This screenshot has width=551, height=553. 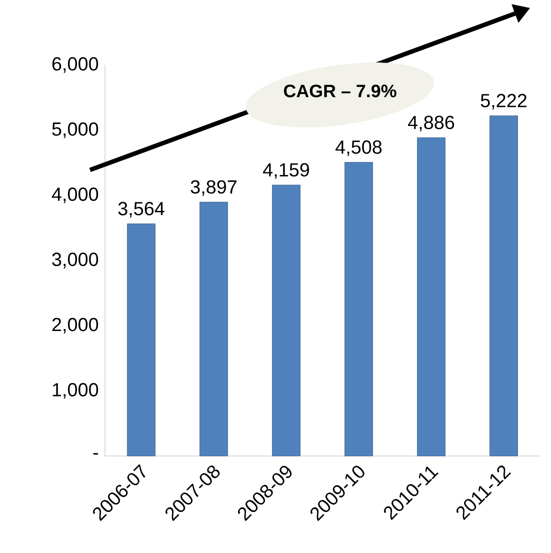 What do you see at coordinates (75, 65) in the screenshot?
I see `y-tick-label: 6,000` at bounding box center [75, 65].